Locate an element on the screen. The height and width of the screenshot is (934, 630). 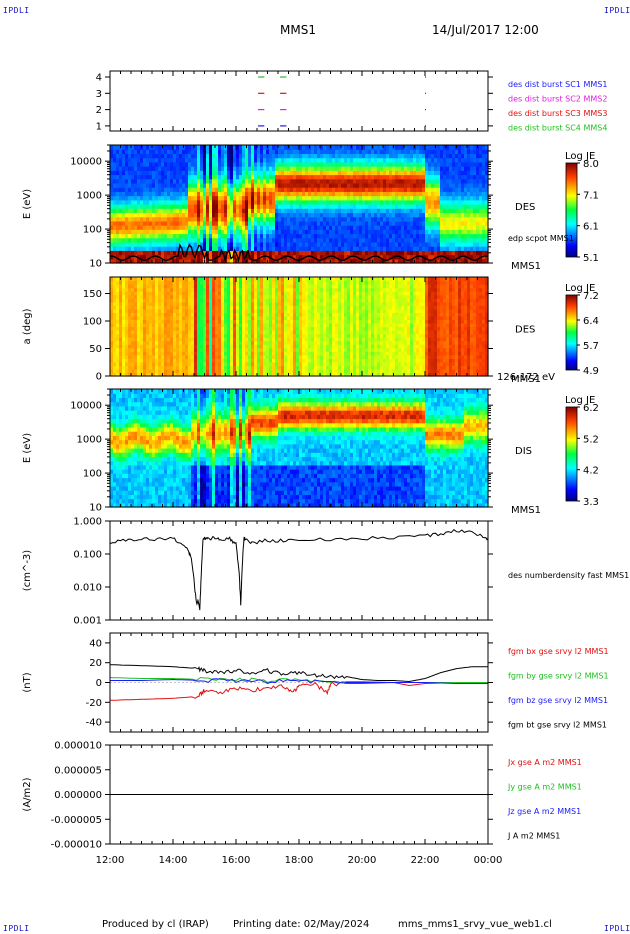
des-pitch-mms-label: MMS1 is located at coordinates (526, 379).